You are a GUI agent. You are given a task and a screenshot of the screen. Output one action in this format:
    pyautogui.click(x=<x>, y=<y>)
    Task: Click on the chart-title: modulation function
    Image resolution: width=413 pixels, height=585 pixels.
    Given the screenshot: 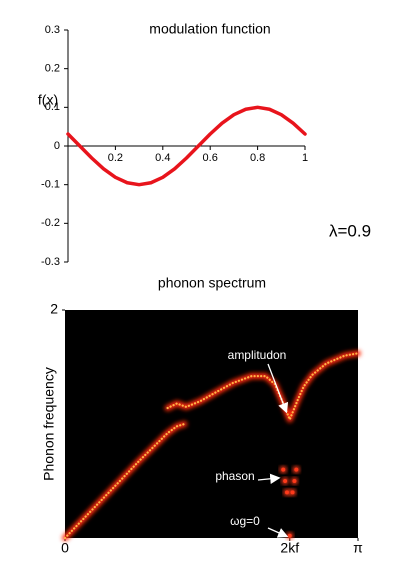 What is the action you would take?
    pyautogui.click(x=209, y=29)
    